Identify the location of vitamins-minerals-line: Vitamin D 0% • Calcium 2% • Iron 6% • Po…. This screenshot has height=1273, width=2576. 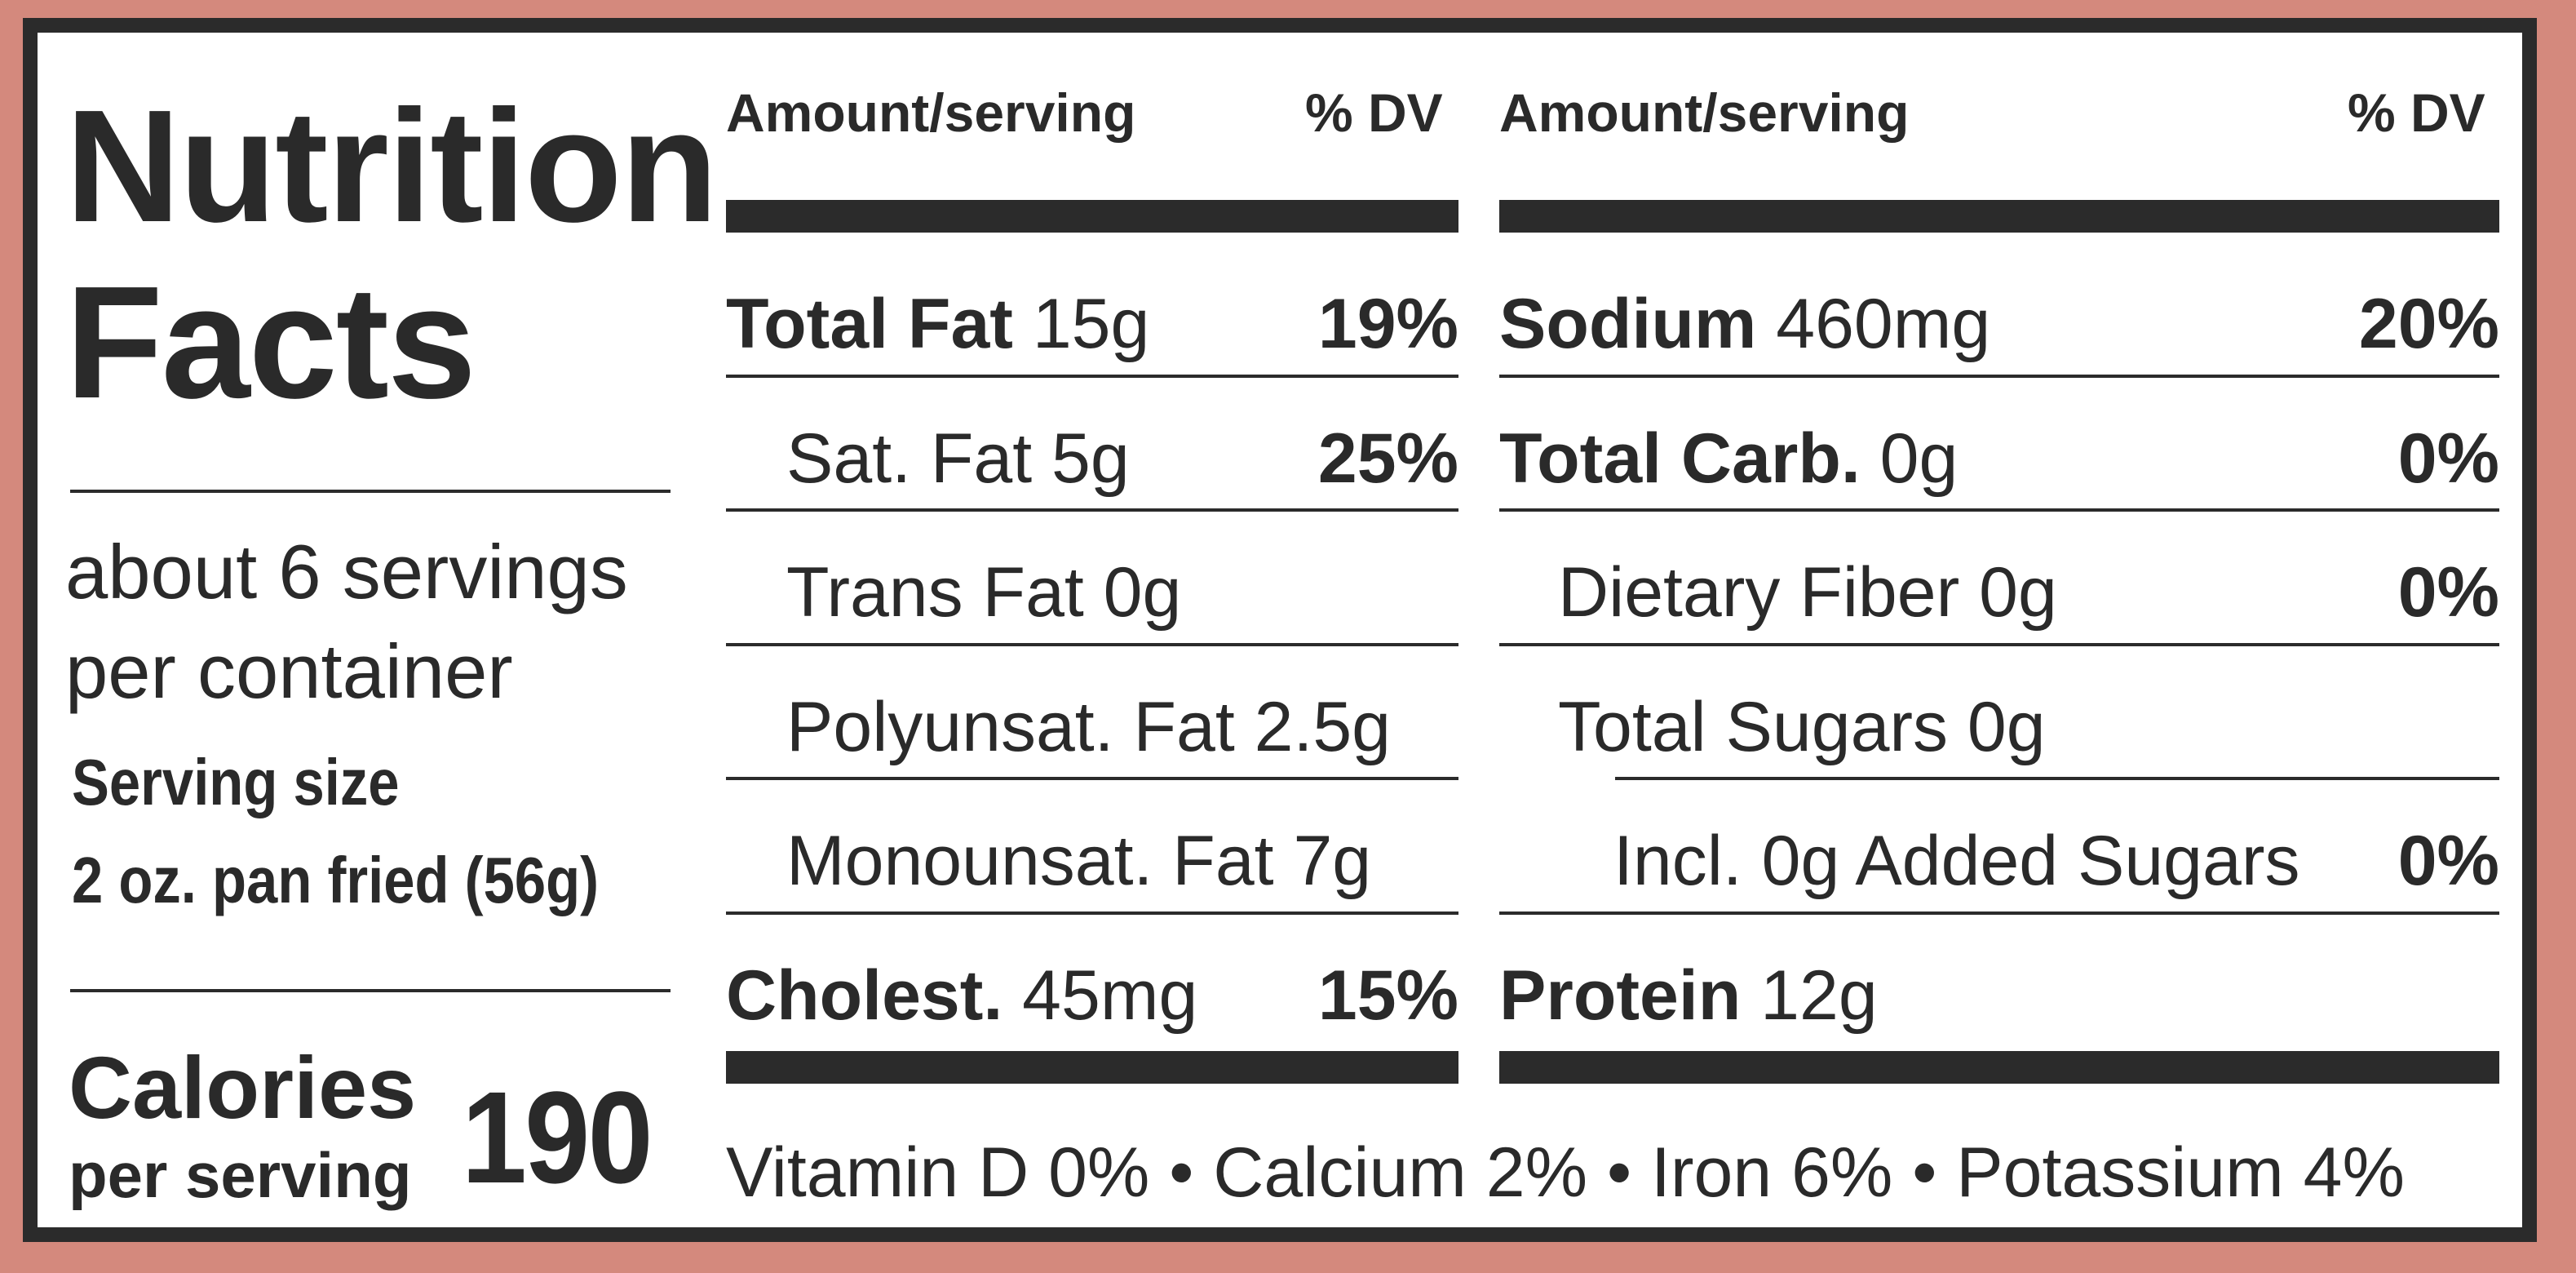
(1565, 1172).